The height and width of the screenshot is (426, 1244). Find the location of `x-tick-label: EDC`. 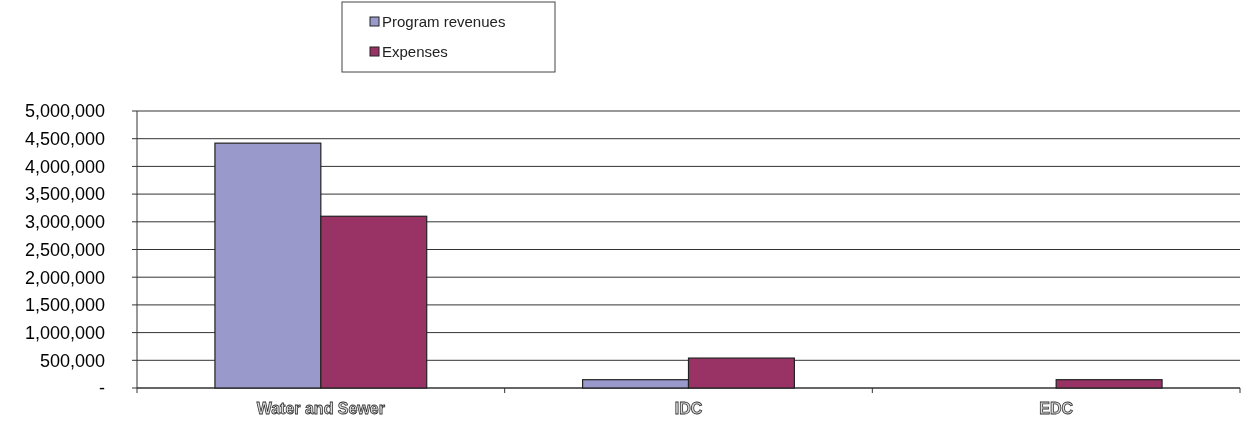

x-tick-label: EDC is located at coordinates (1056, 408).